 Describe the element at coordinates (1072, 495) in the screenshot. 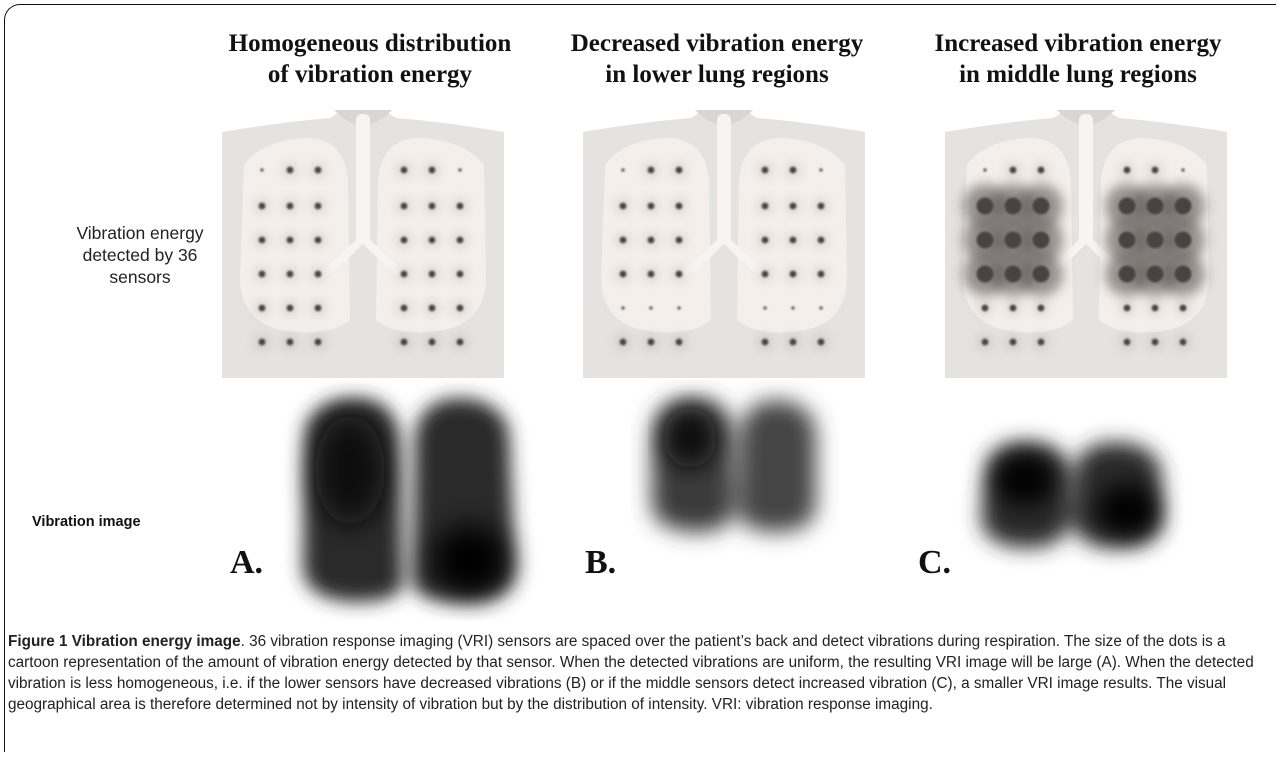

I see `panel-c-vri-image` at that location.